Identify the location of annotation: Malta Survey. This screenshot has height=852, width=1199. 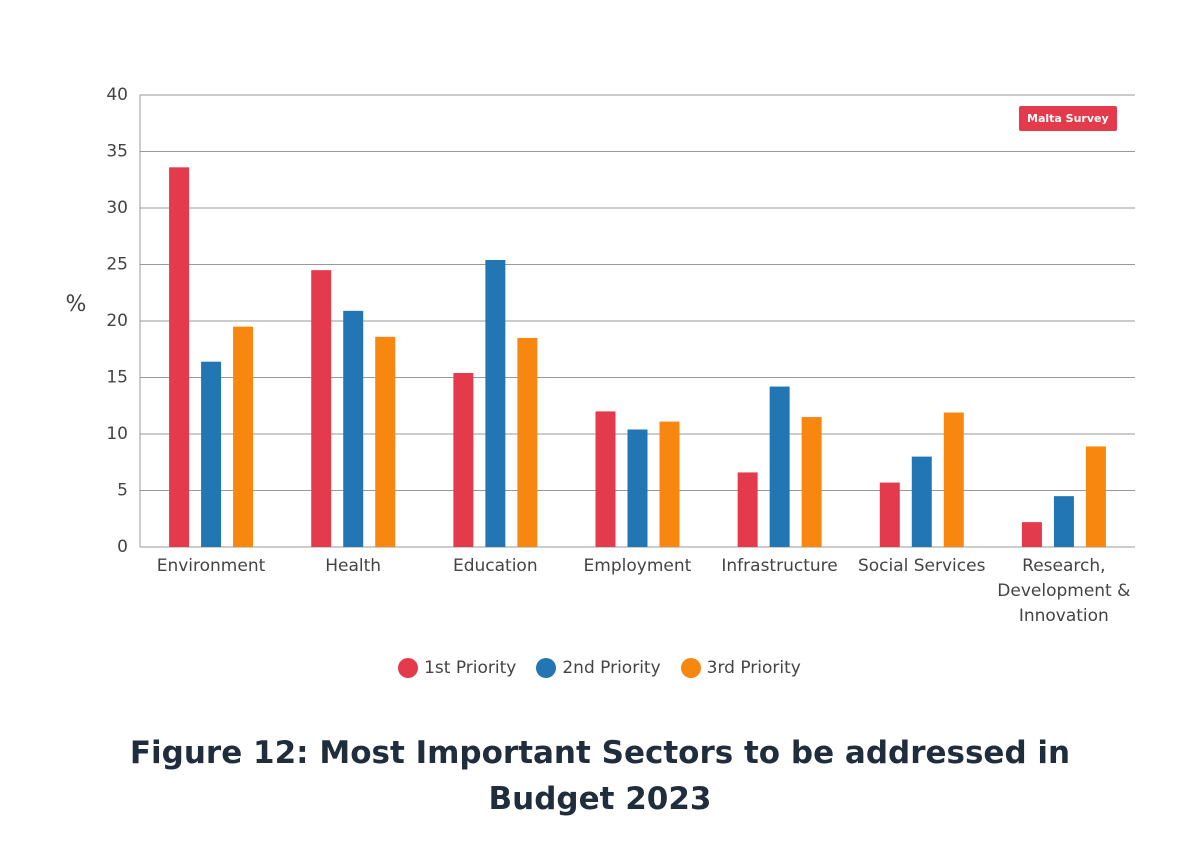
(1068, 118).